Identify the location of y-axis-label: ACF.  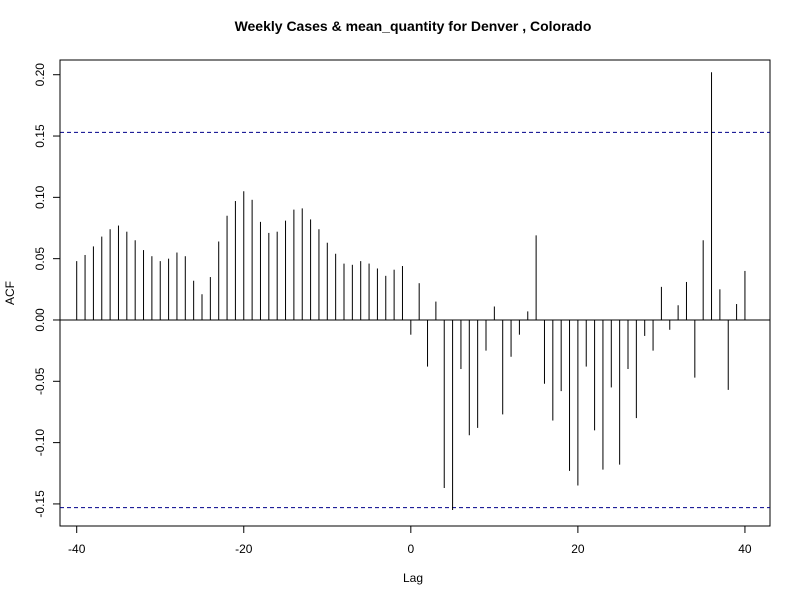
(10, 293).